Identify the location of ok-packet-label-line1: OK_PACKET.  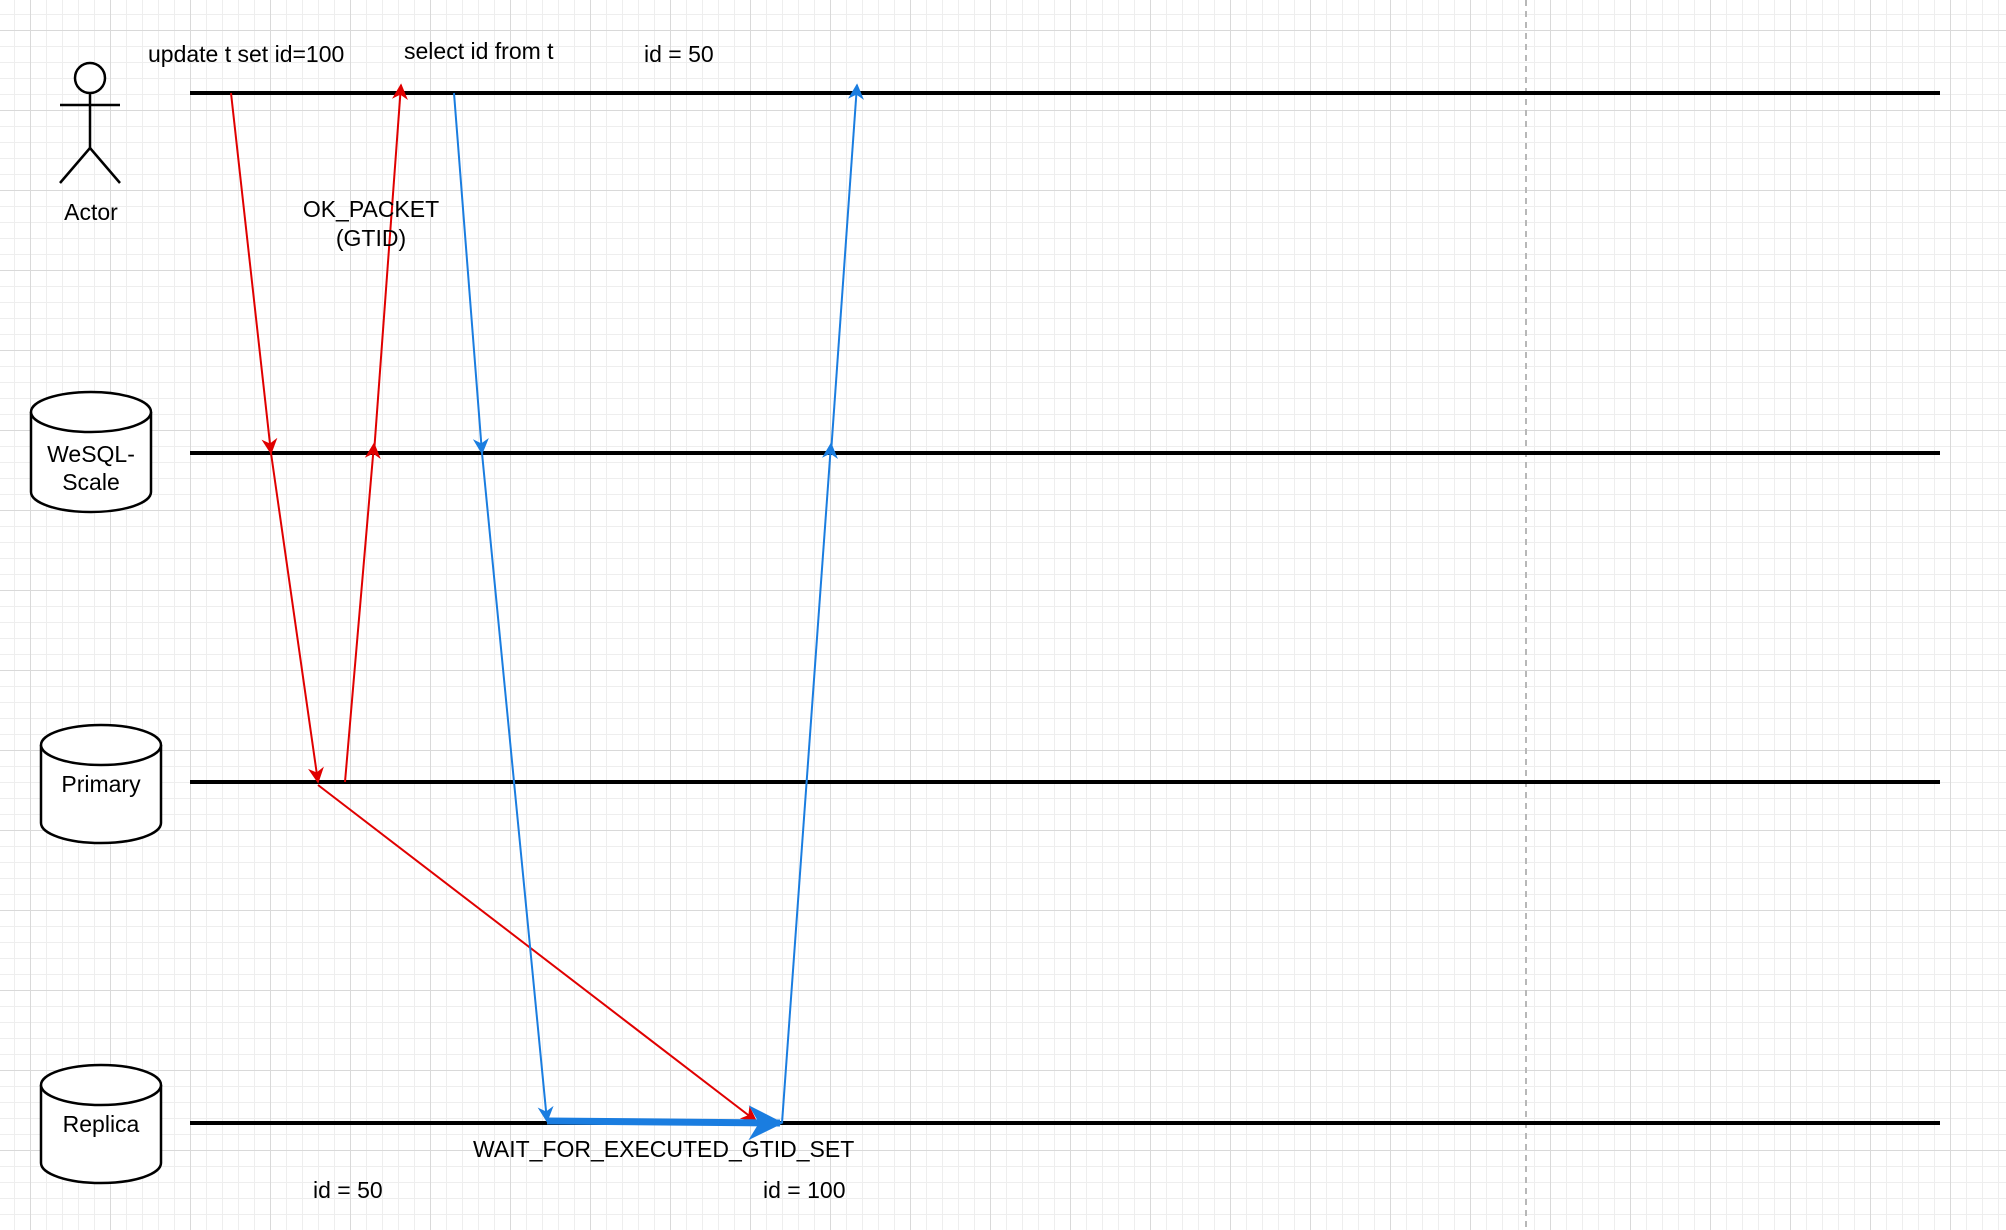
(371, 209).